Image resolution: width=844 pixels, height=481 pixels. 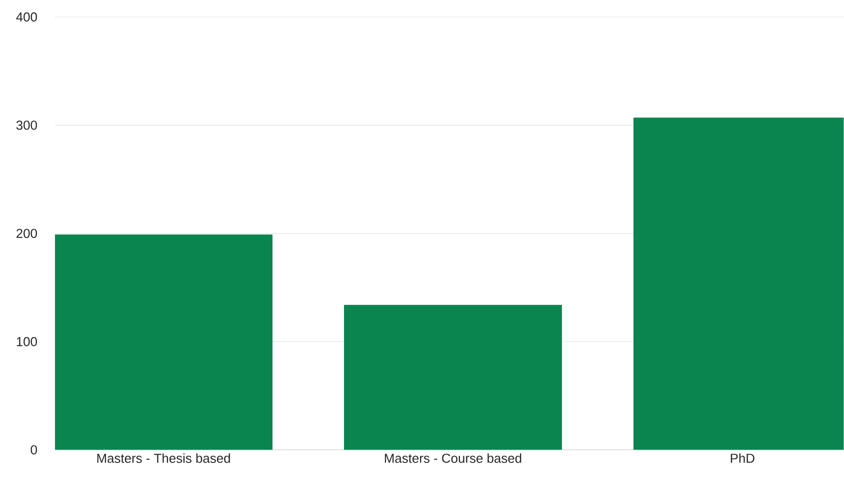 What do you see at coordinates (163, 458) in the screenshot?
I see `x-tick-label: Masters - Thesis based` at bounding box center [163, 458].